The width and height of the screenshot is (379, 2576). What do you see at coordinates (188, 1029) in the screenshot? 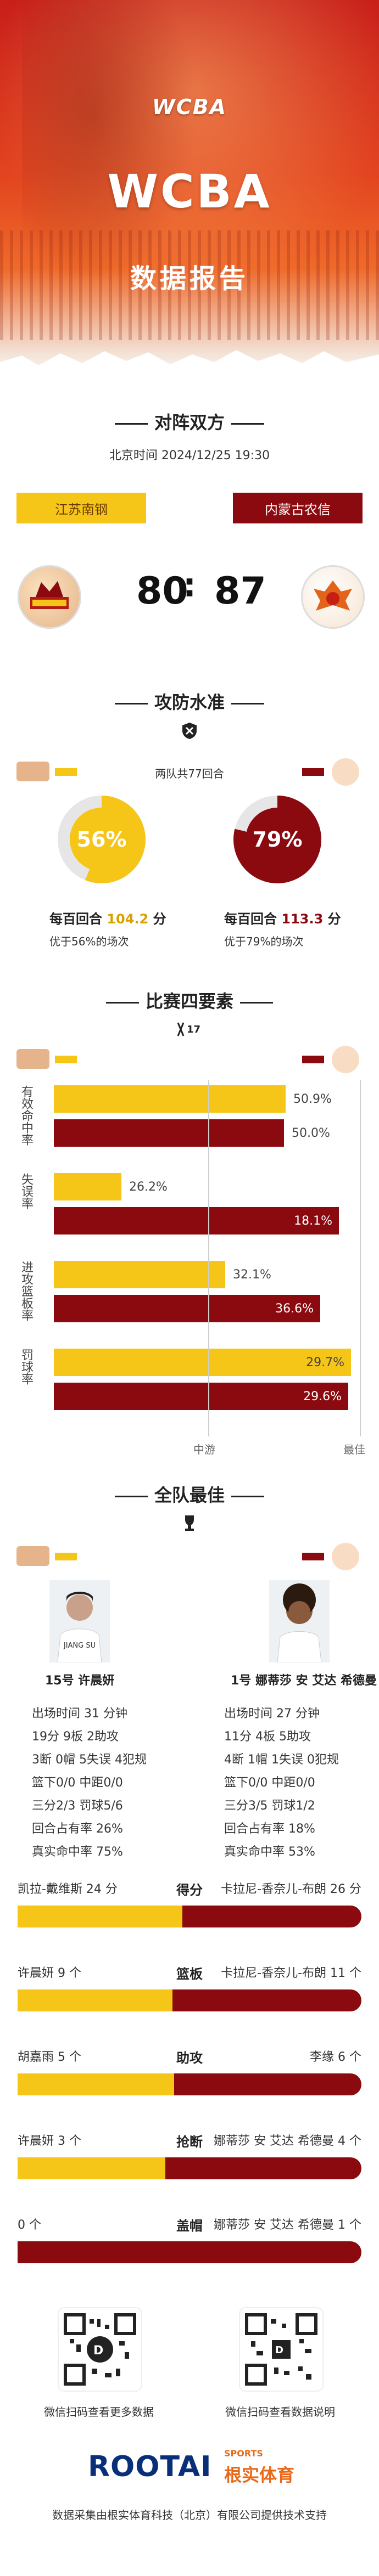
I see `scoreboard-icon: 17` at bounding box center [188, 1029].